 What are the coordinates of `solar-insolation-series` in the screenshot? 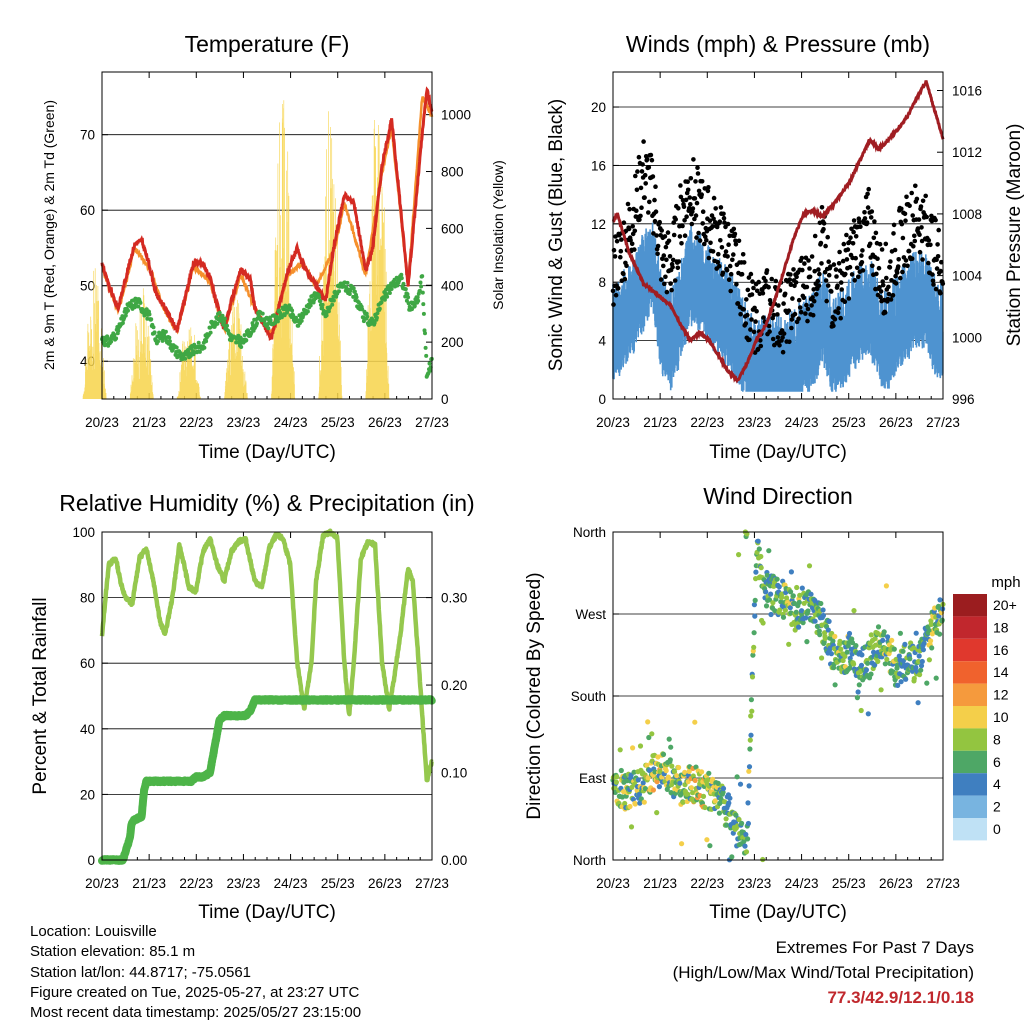 It's located at (236, 249).